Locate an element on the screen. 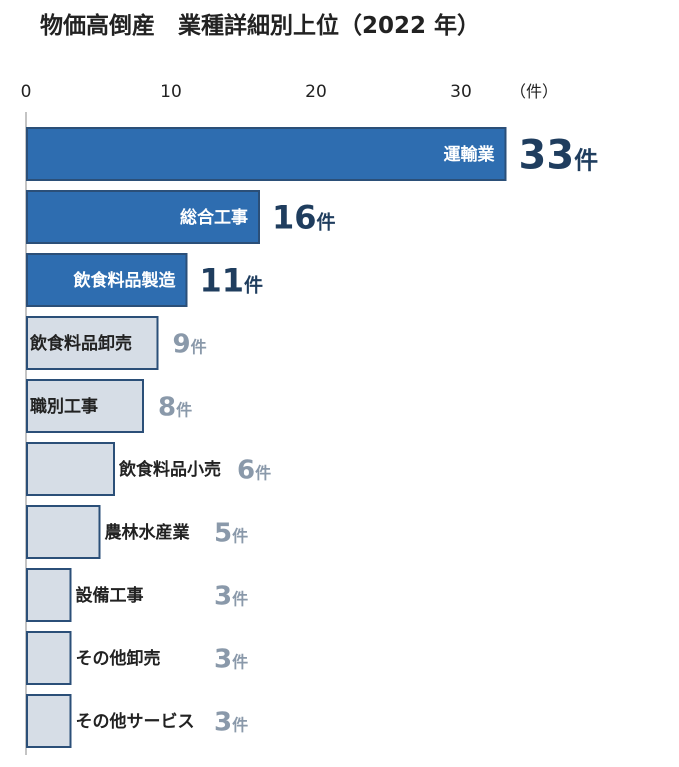 The height and width of the screenshot is (767, 679). x-tick-label: 10 is located at coordinates (171, 92).